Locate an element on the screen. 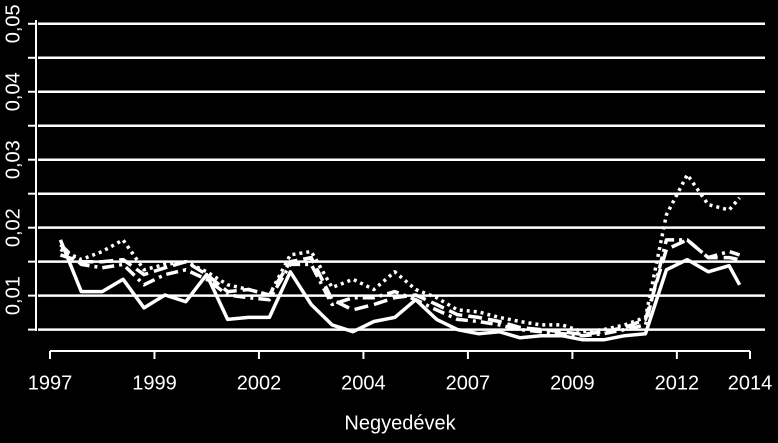 This screenshot has height=443, width=778. x-tick-label: 2014 is located at coordinates (750, 383).